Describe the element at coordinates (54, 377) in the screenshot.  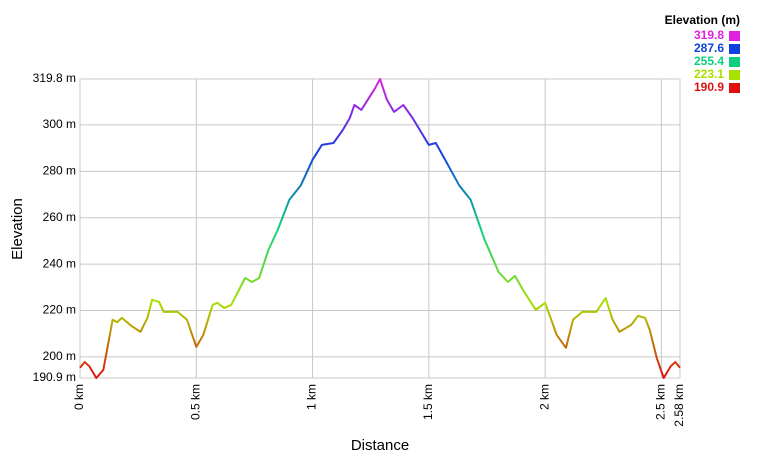
I see `y-tick-label: 190.9 m` at that location.